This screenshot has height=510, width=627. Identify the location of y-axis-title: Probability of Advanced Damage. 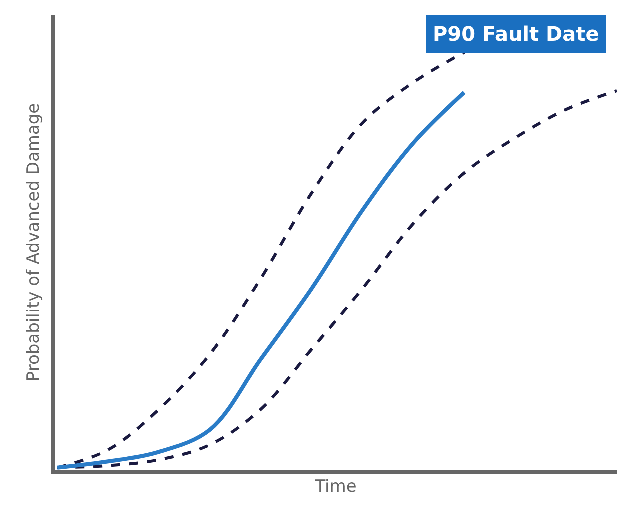
(34, 242).